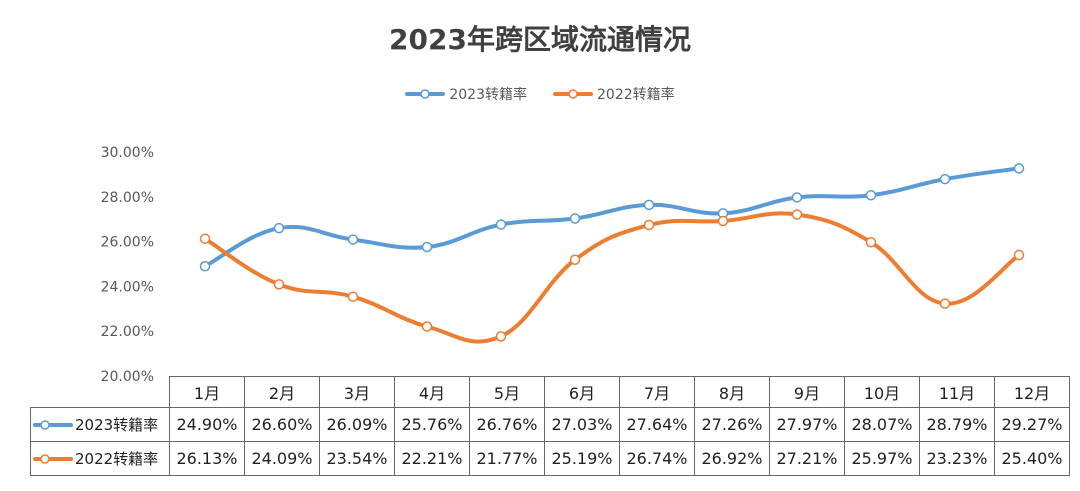 The height and width of the screenshot is (491, 1080). What do you see at coordinates (582, 424) in the screenshot?
I see `table-cell: 27.03%` at bounding box center [582, 424].